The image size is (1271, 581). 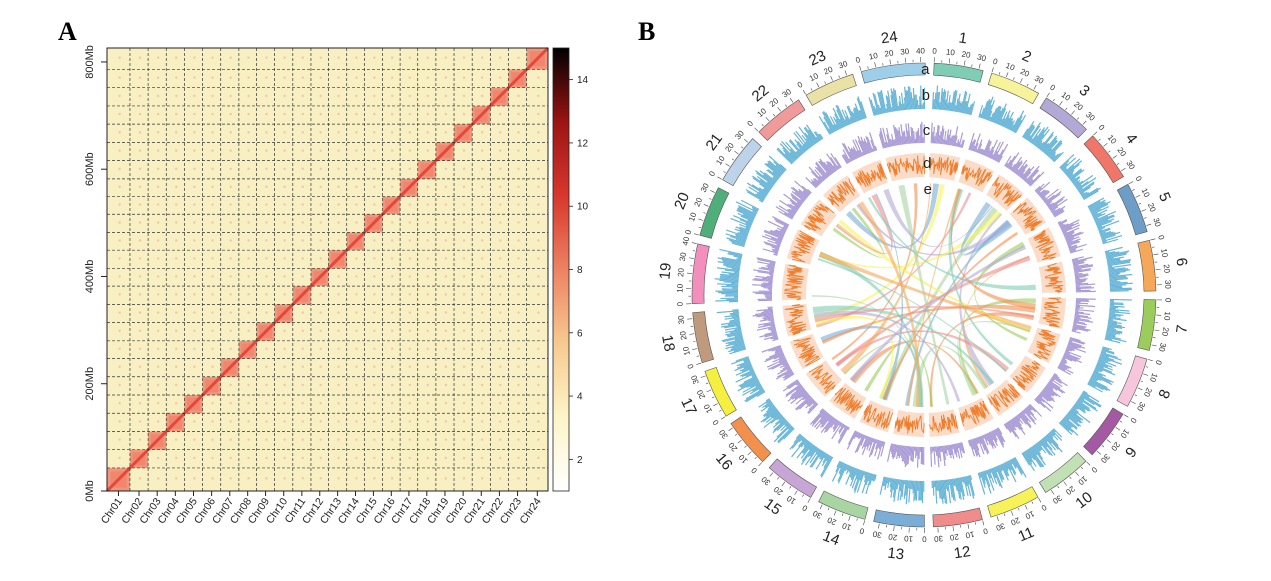 I want to click on track-d-line, so click(x=1044, y=344).